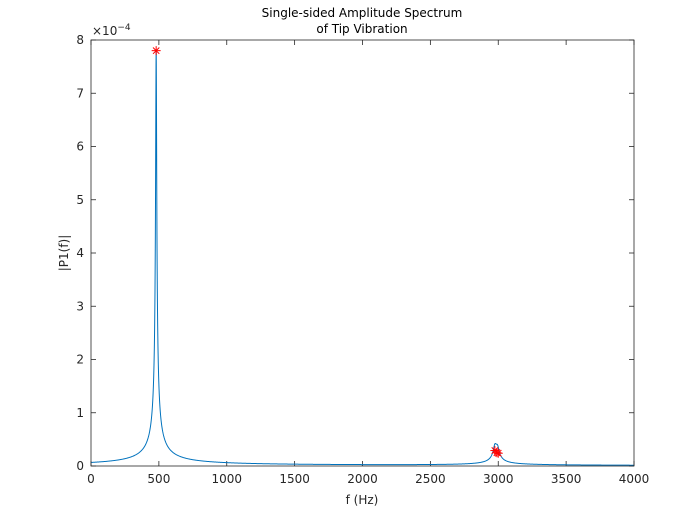 This screenshot has width=700, height=525. Describe the element at coordinates (124, 28) in the screenshot. I see `y-exponent-power: −4` at that location.